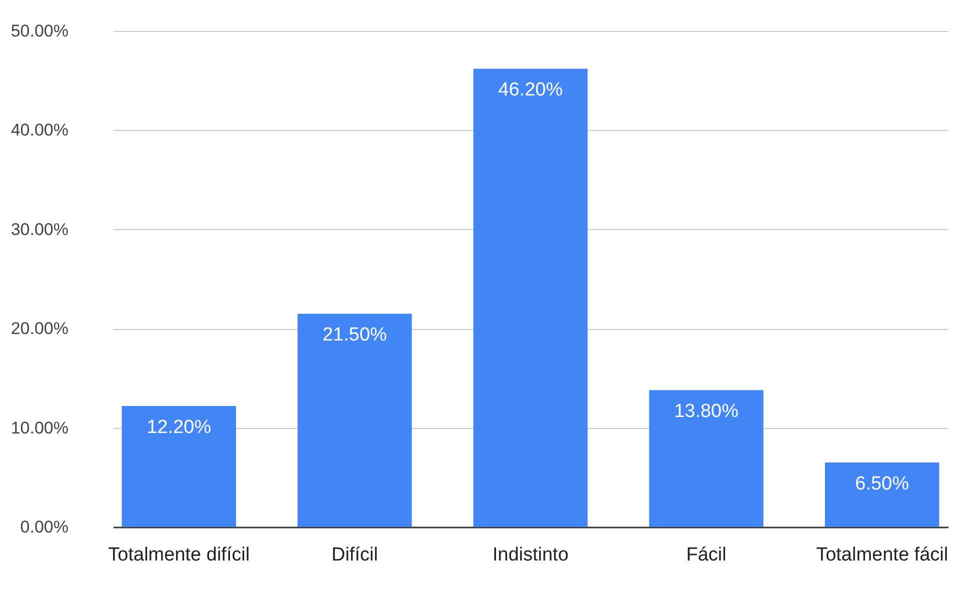 The height and width of the screenshot is (591, 973). Describe the element at coordinates (44, 527) in the screenshot. I see `y-tick-label: 0.00%` at that location.